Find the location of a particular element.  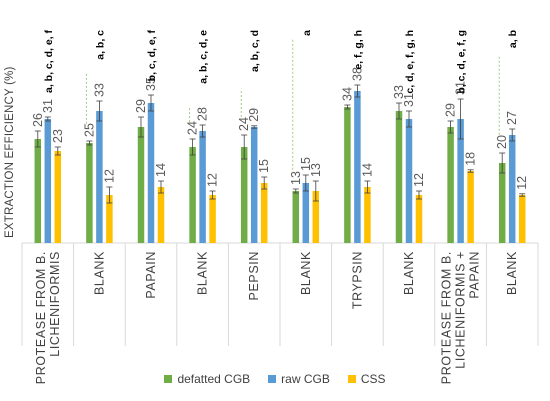

legend-label-defatted-cgb: defatted CGB is located at coordinates (214, 379).